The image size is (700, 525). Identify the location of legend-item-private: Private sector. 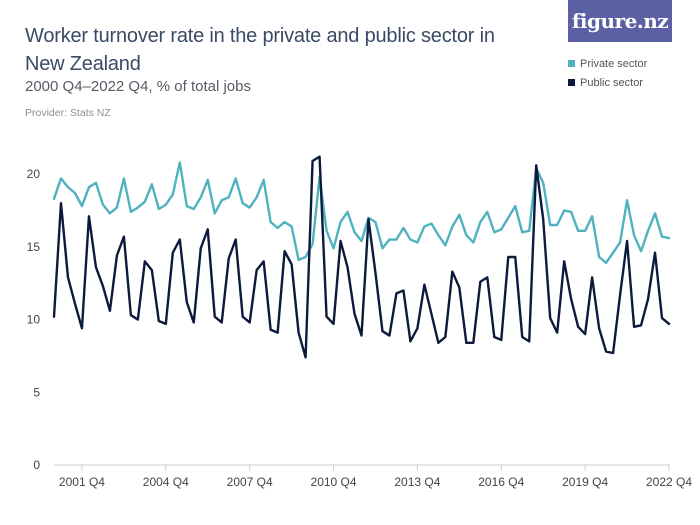
(607, 63).